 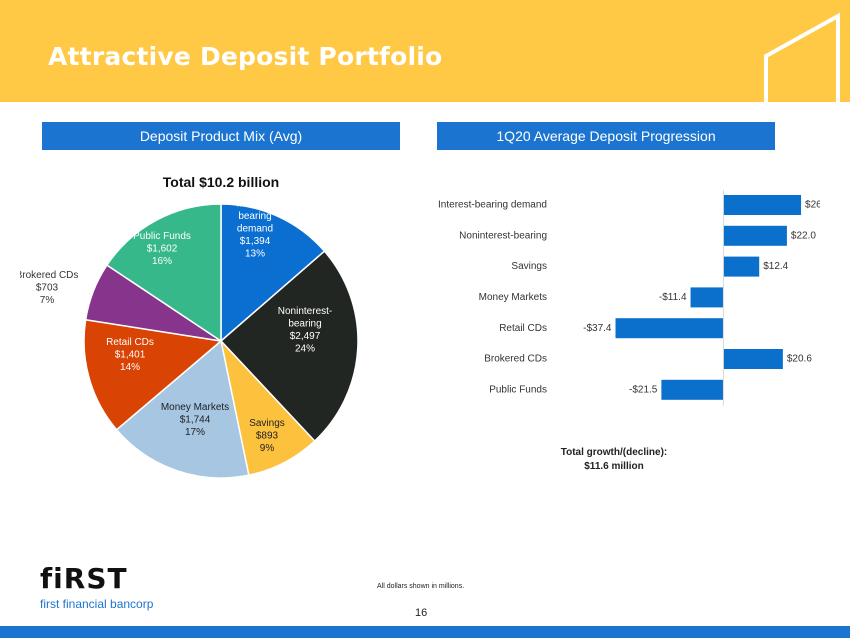 What do you see at coordinates (97, 604) in the screenshot?
I see `logo-subtitle: first financial bancorp` at bounding box center [97, 604].